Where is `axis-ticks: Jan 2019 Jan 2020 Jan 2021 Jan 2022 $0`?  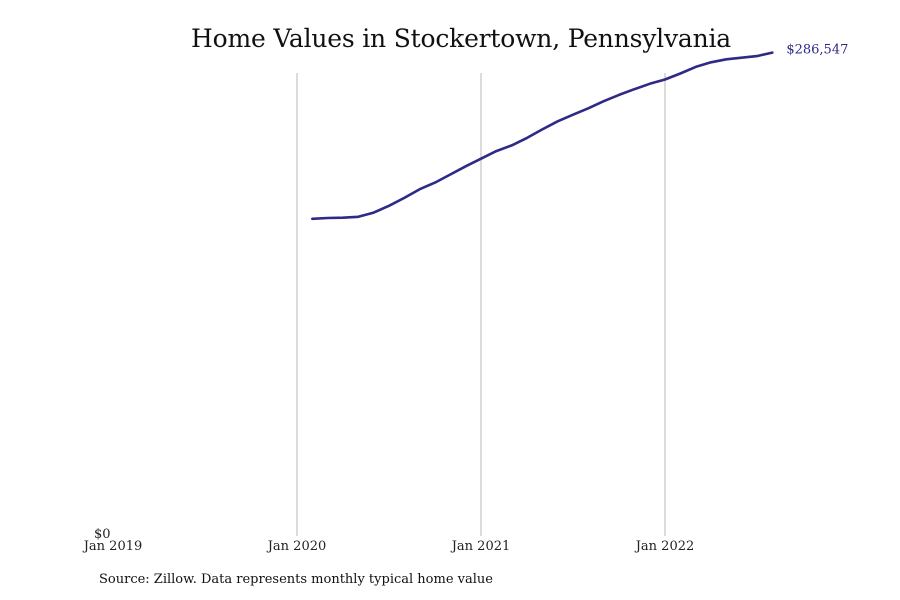 axis-ticks: Jan 2019 Jan 2020 Jan 2021 Jan 2022 $0 is located at coordinates (388, 540).